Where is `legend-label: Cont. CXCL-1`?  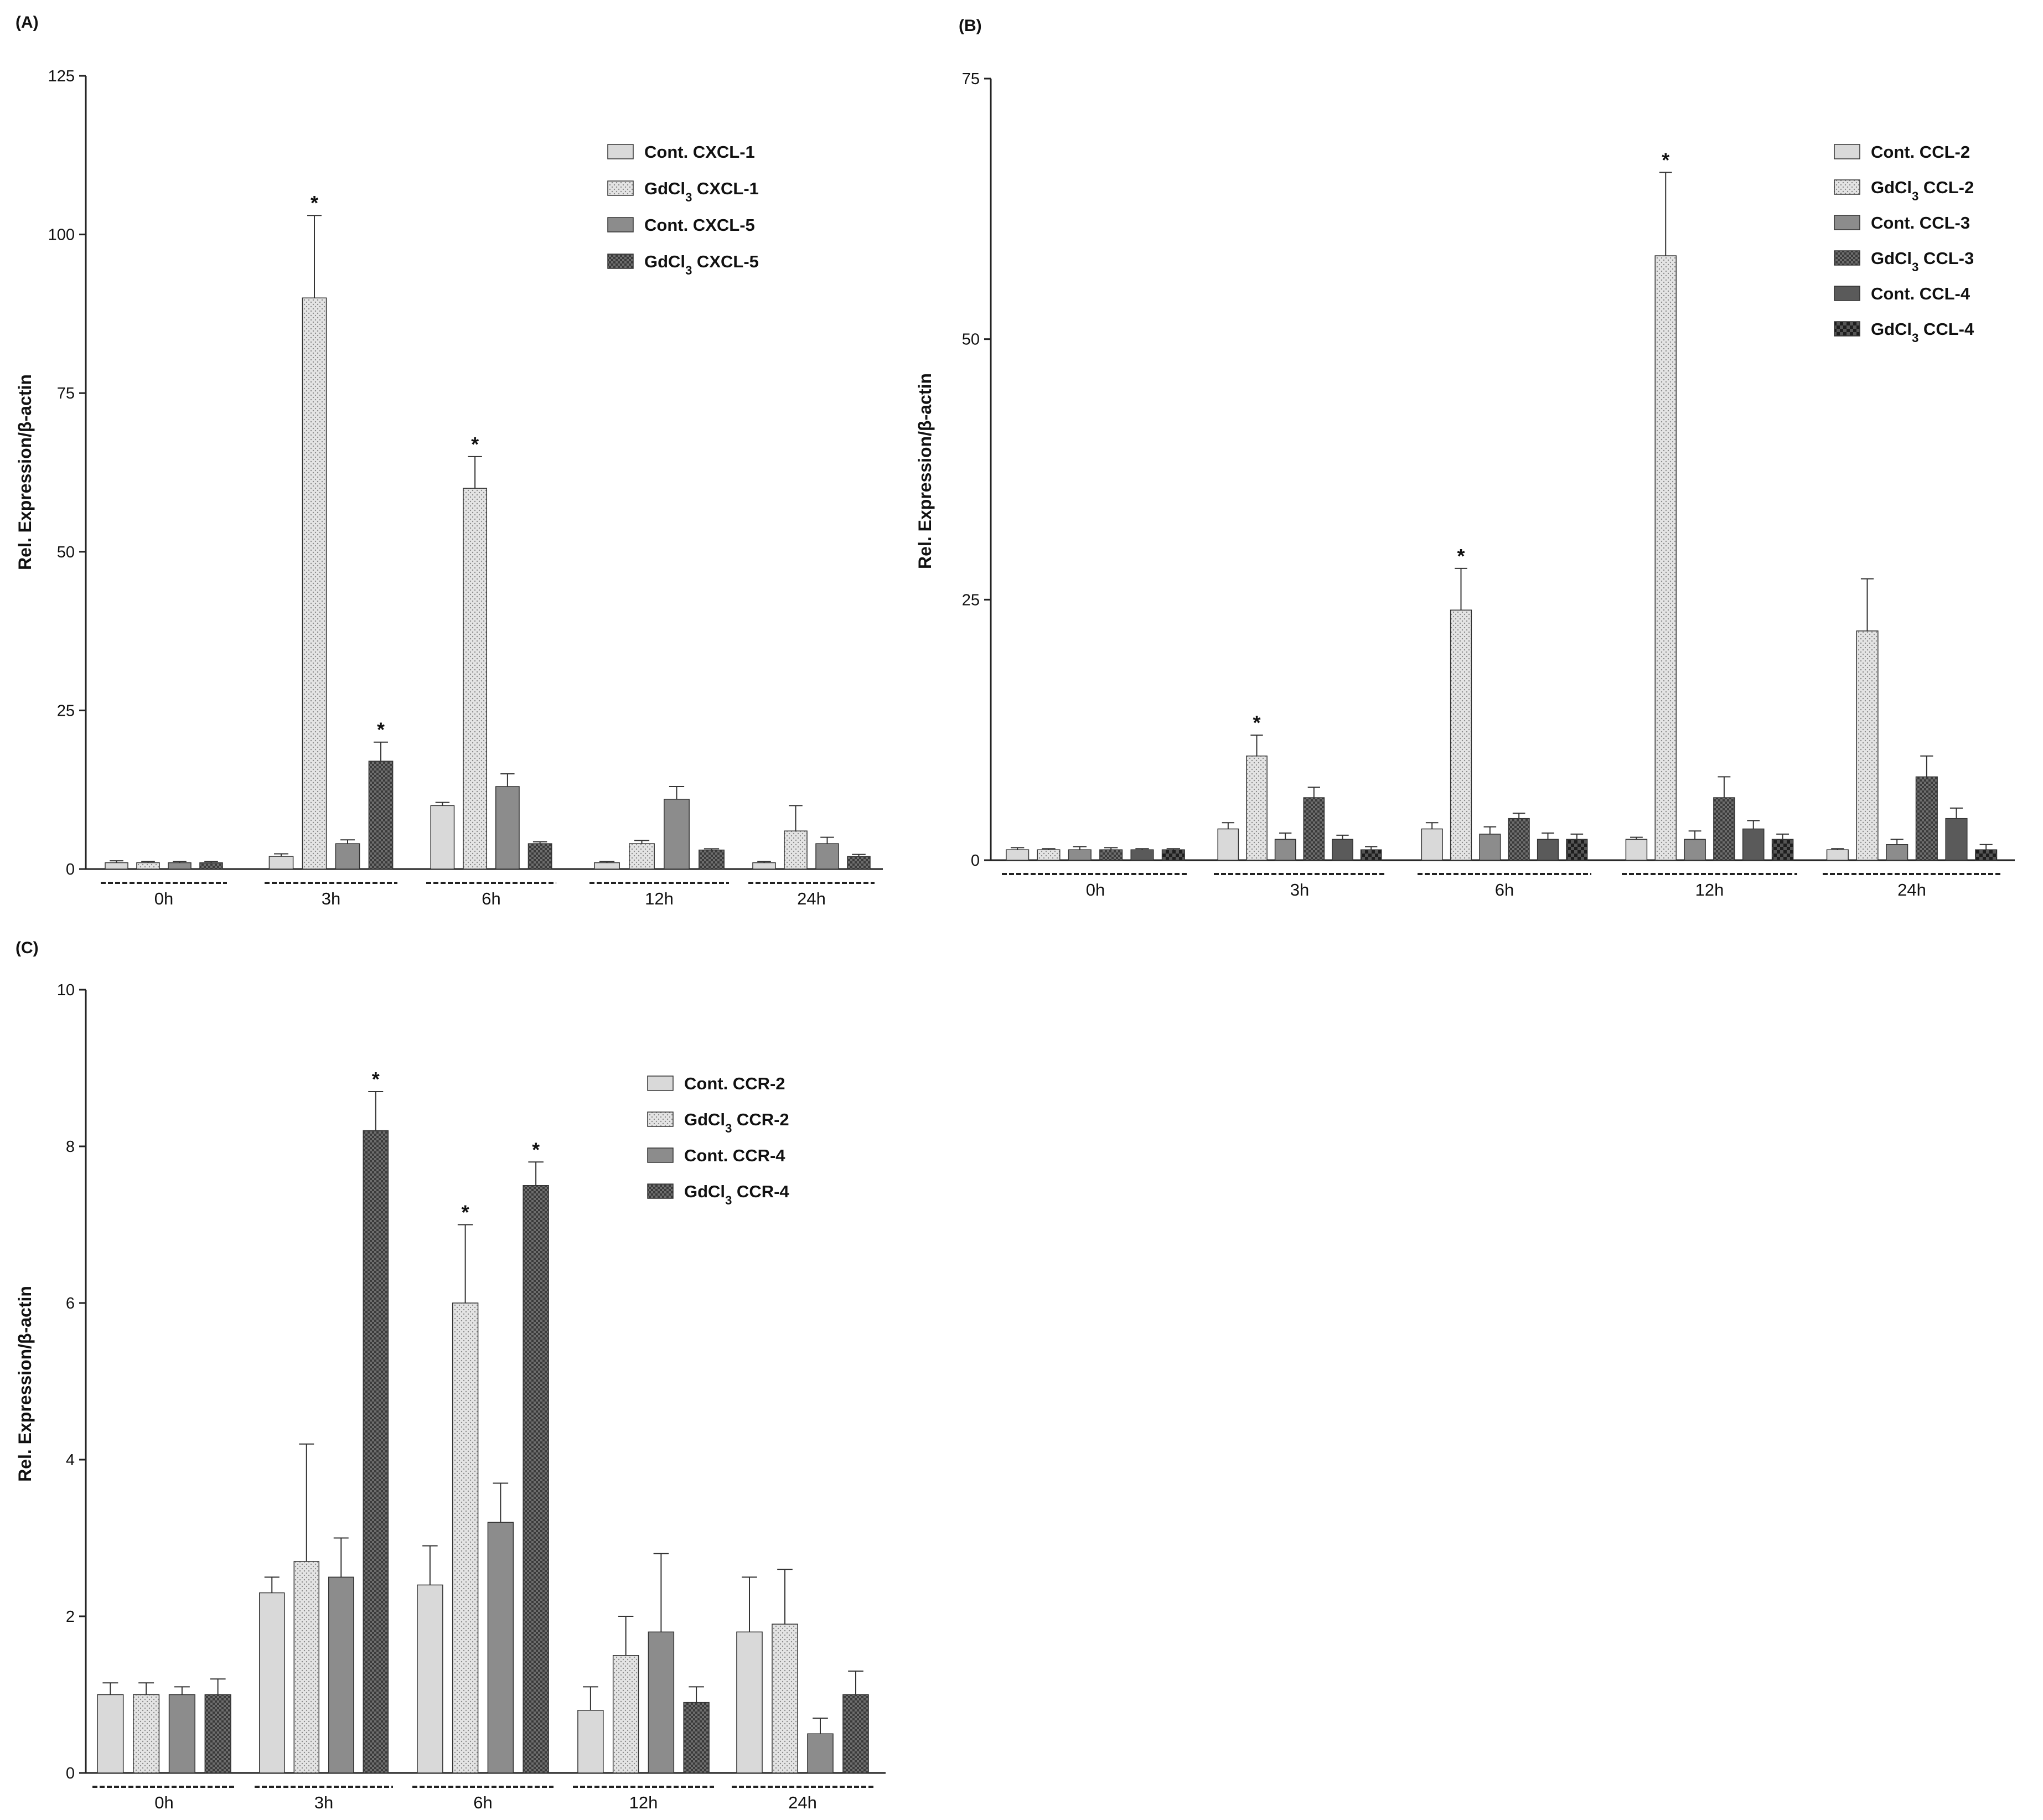
legend-label: Cont. CXCL-1 is located at coordinates (699, 152).